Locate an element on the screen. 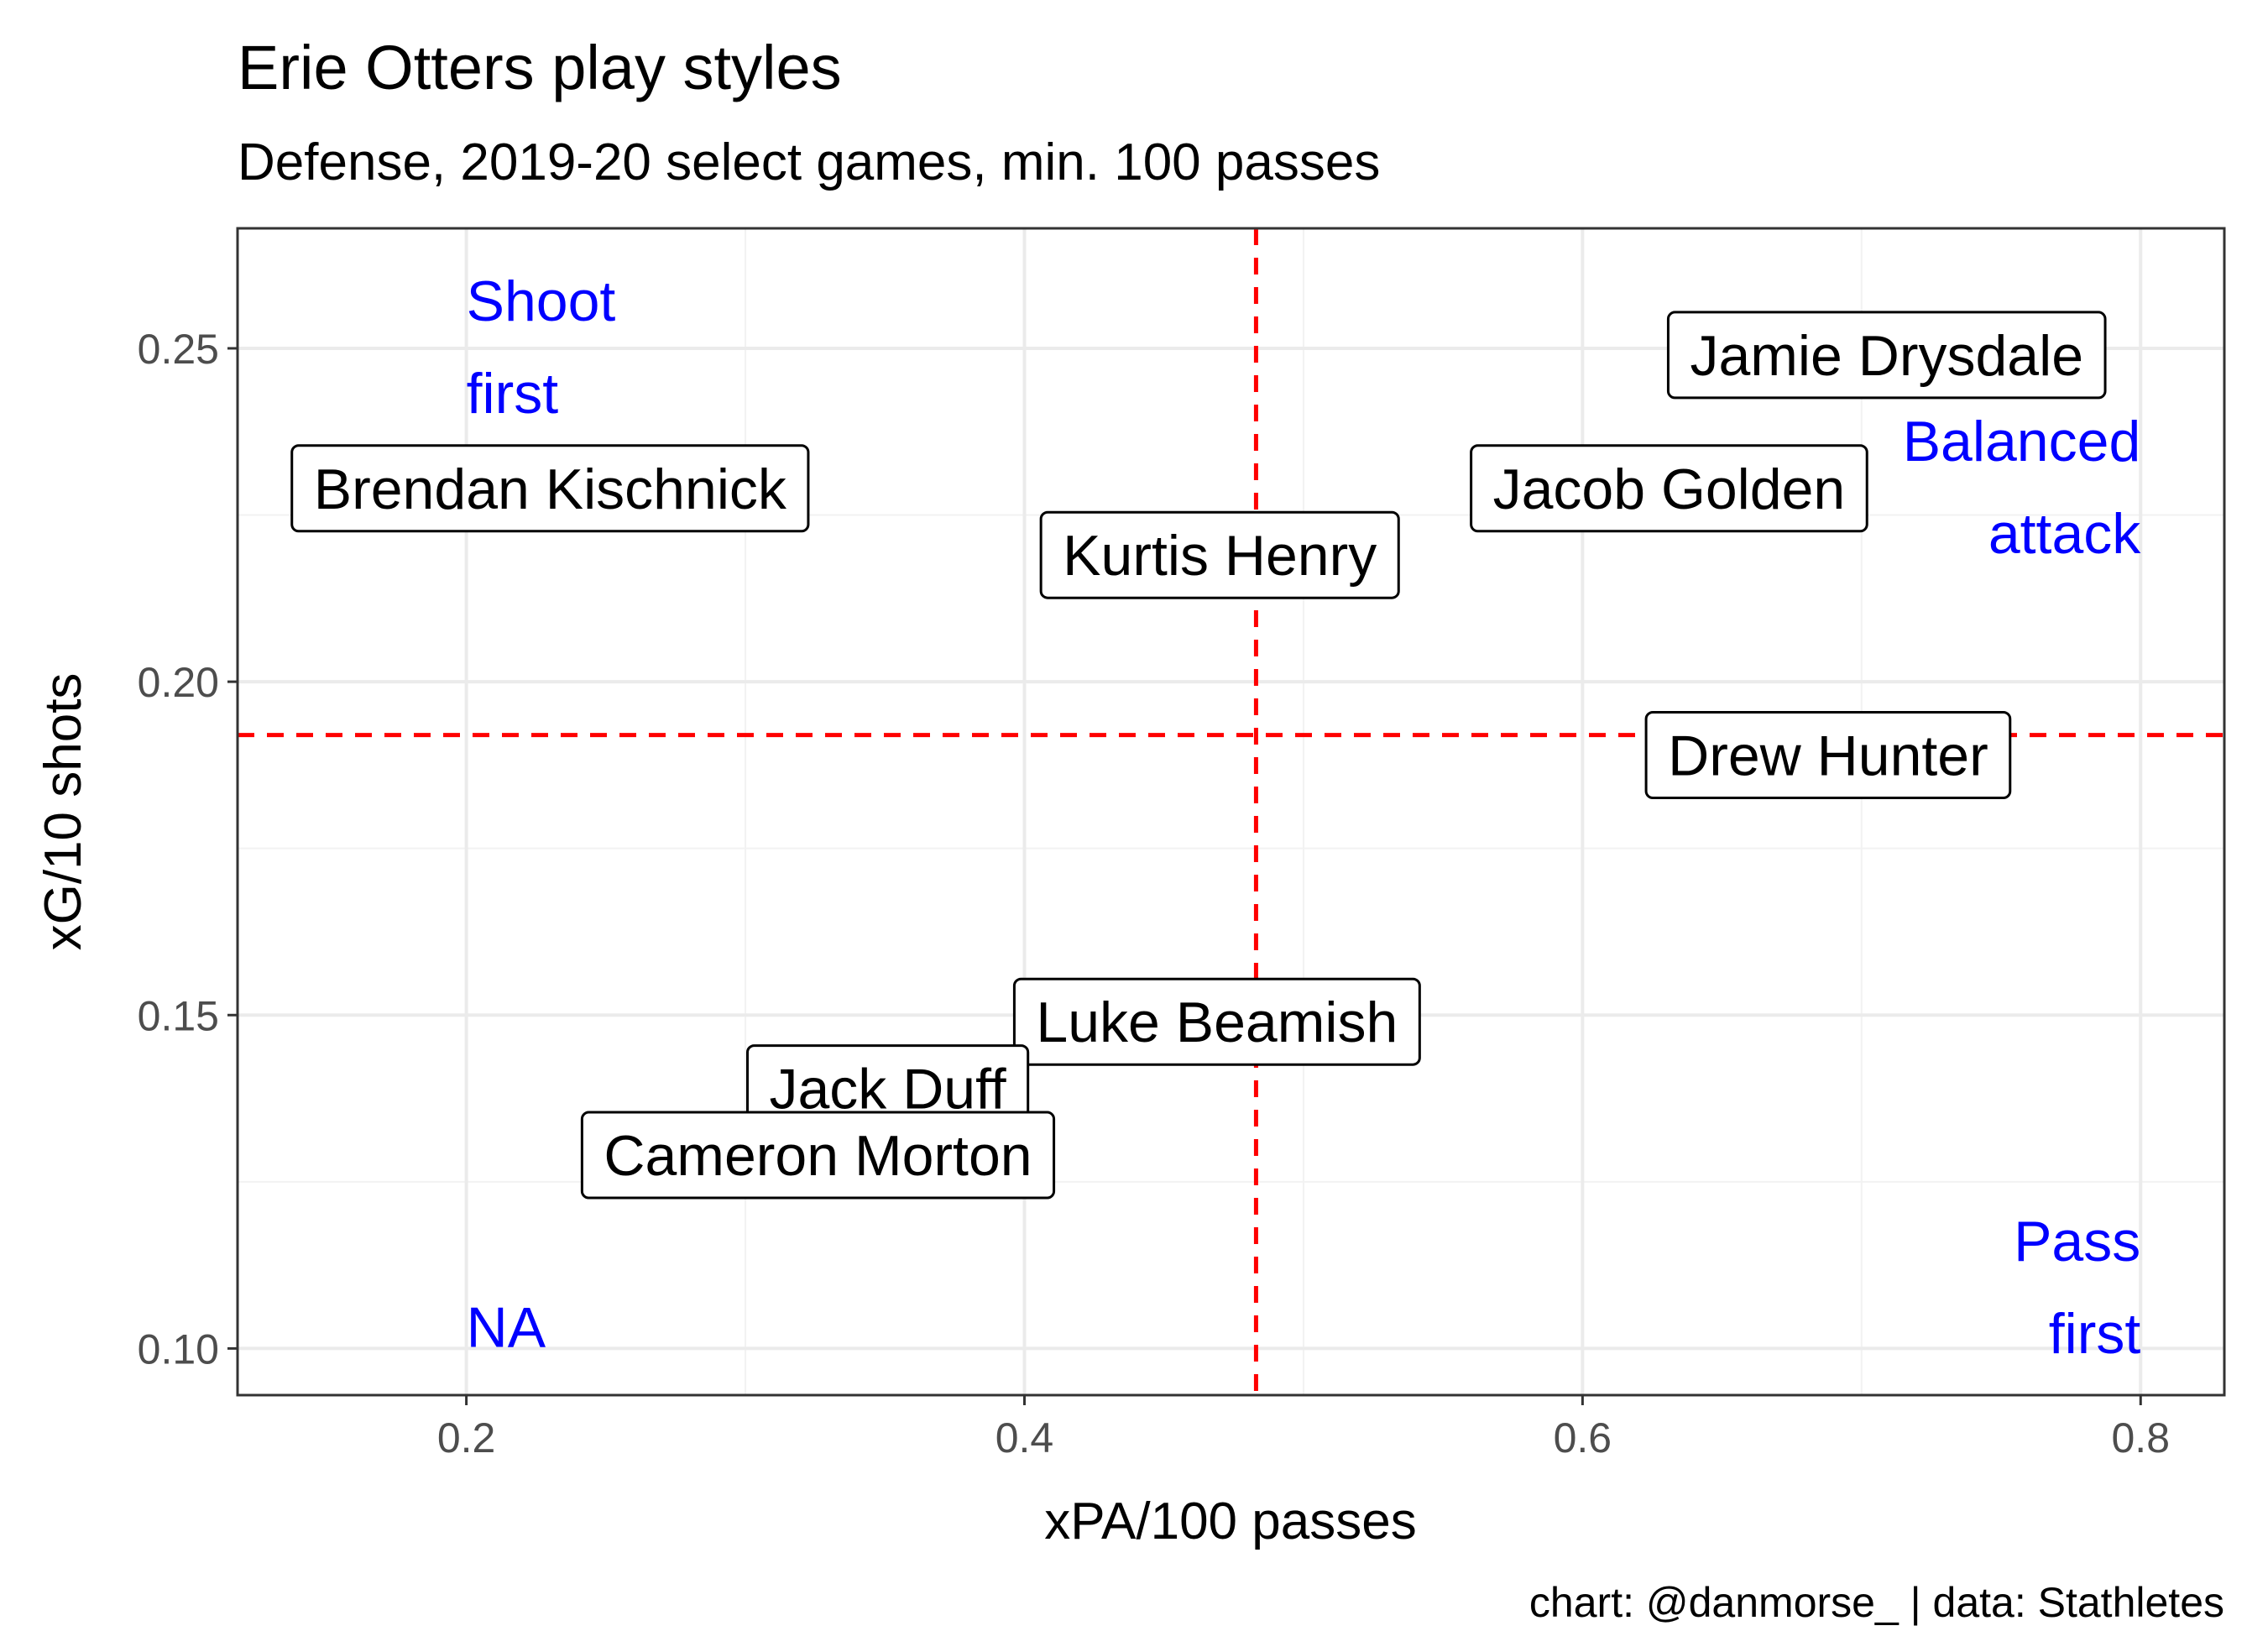  y-tick-label: 0.15 is located at coordinates (178, 1015).